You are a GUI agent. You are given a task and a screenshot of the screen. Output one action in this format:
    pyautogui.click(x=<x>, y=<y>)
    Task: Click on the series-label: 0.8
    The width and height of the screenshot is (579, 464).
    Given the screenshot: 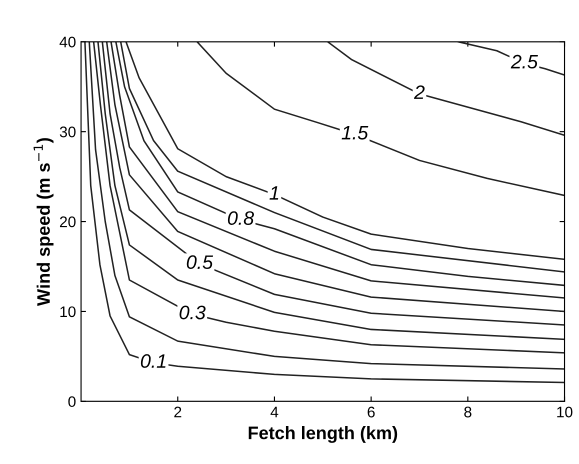 What is the action you would take?
    pyautogui.click(x=241, y=218)
    